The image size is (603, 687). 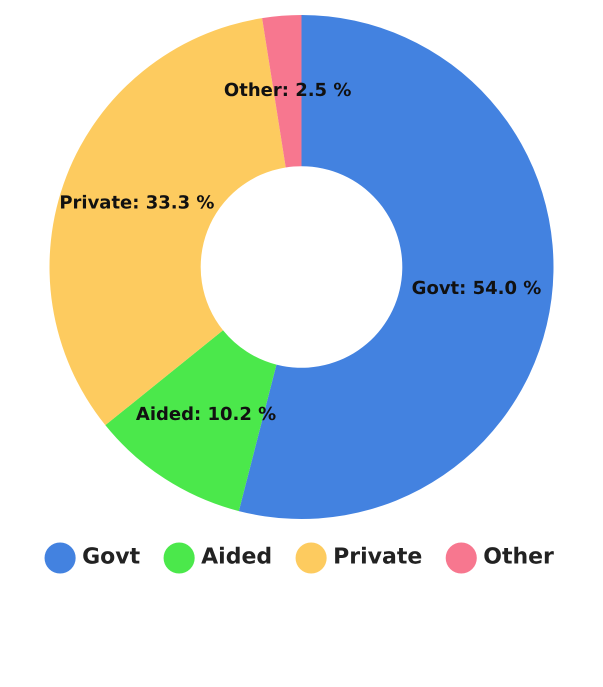 I want to click on legend-label: Other, so click(x=518, y=557).